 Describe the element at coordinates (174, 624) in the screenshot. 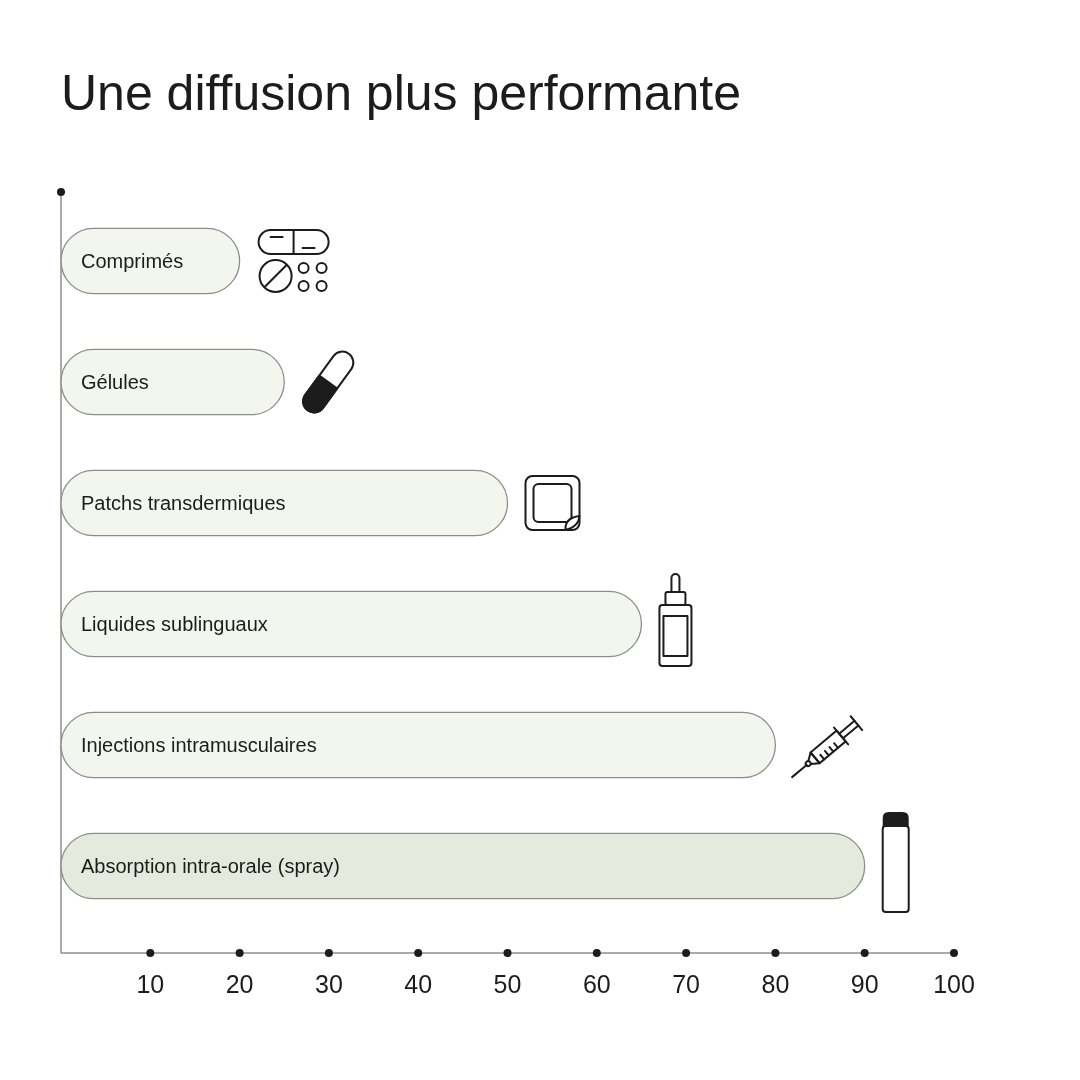

I see `y-tick-label: Liquides sublinguaux` at that location.